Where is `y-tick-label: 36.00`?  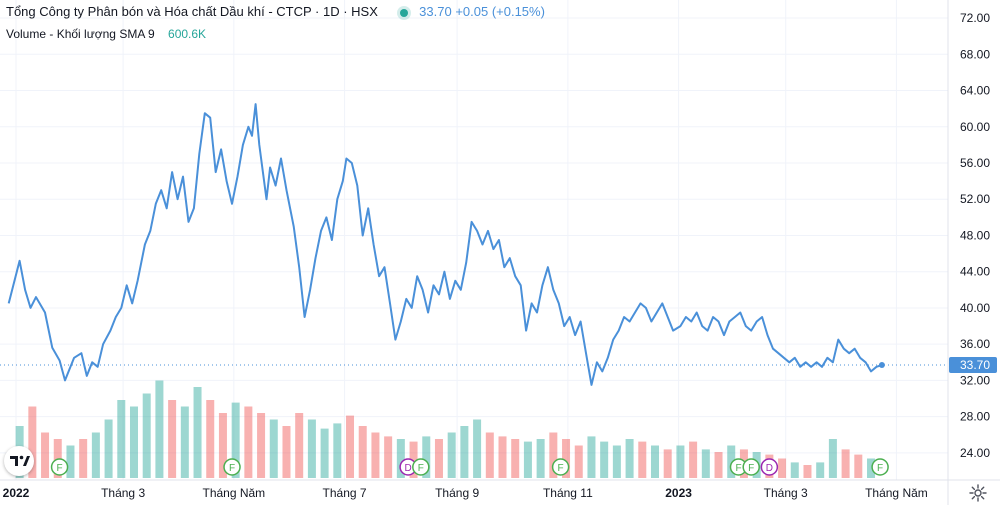 y-tick-label: 36.00 is located at coordinates (975, 344).